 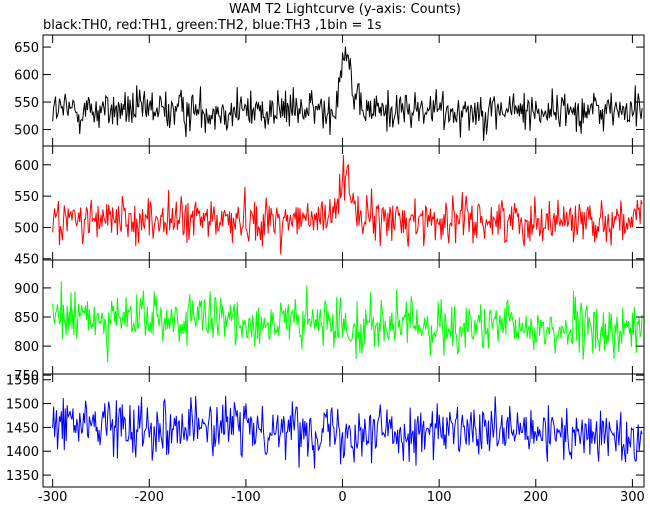 I want to click on x-tick-label: 0, so click(x=342, y=497).